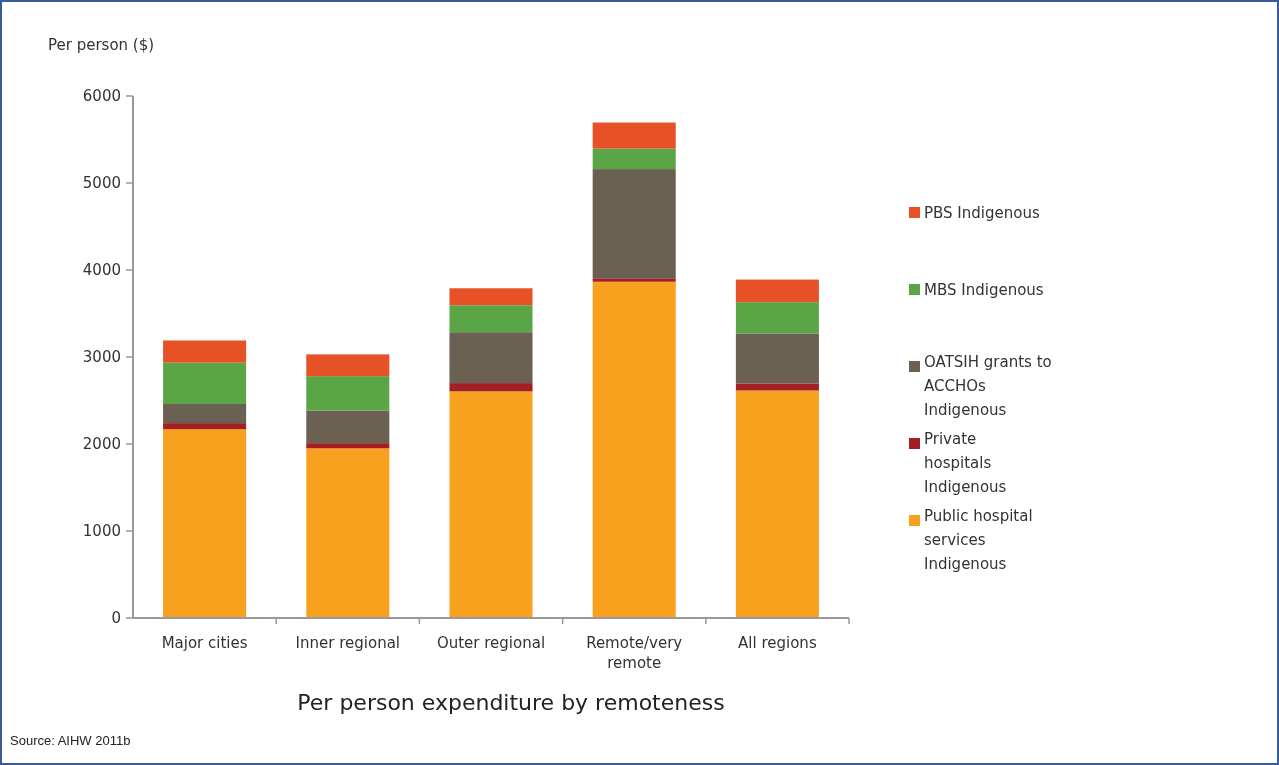  What do you see at coordinates (978, 540) in the screenshot?
I see `legend-label: Public hospital services Indigenous` at bounding box center [978, 540].